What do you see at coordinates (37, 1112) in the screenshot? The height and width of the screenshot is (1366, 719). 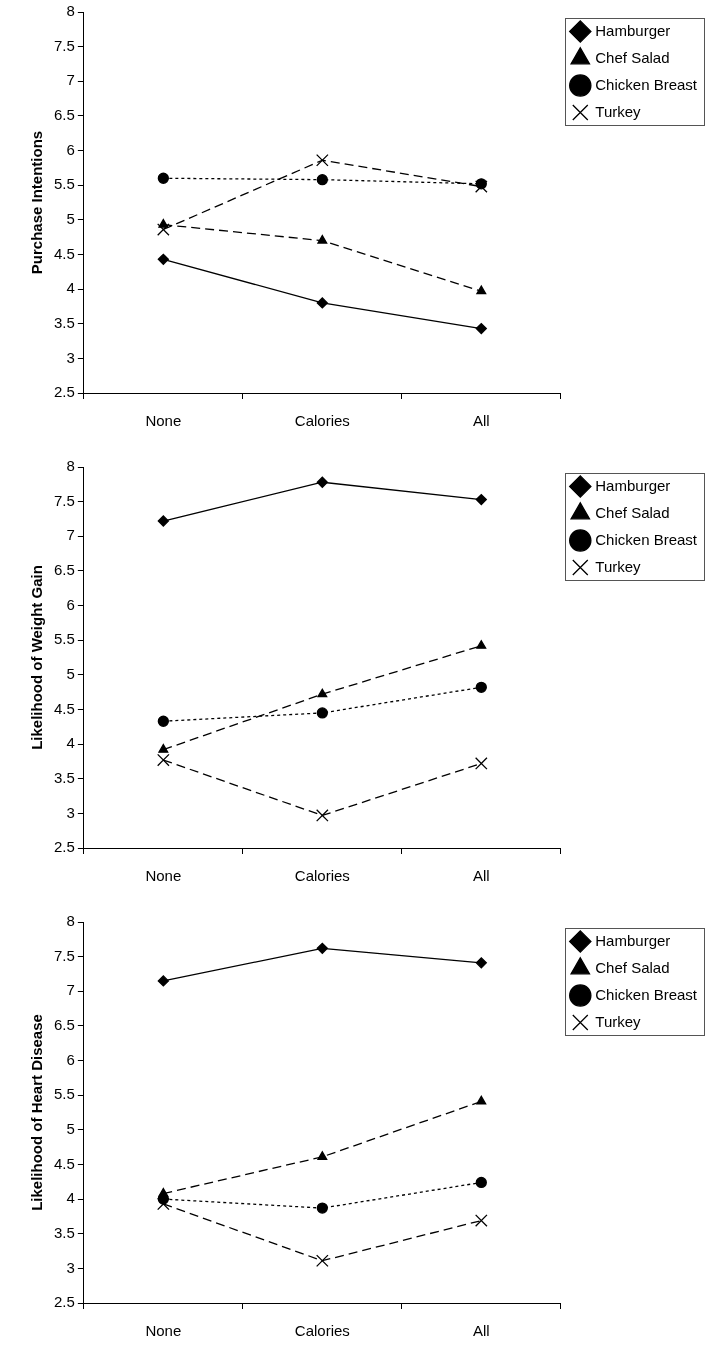 I see `y-axis-title: Likelihood of Heart Disease` at bounding box center [37, 1112].